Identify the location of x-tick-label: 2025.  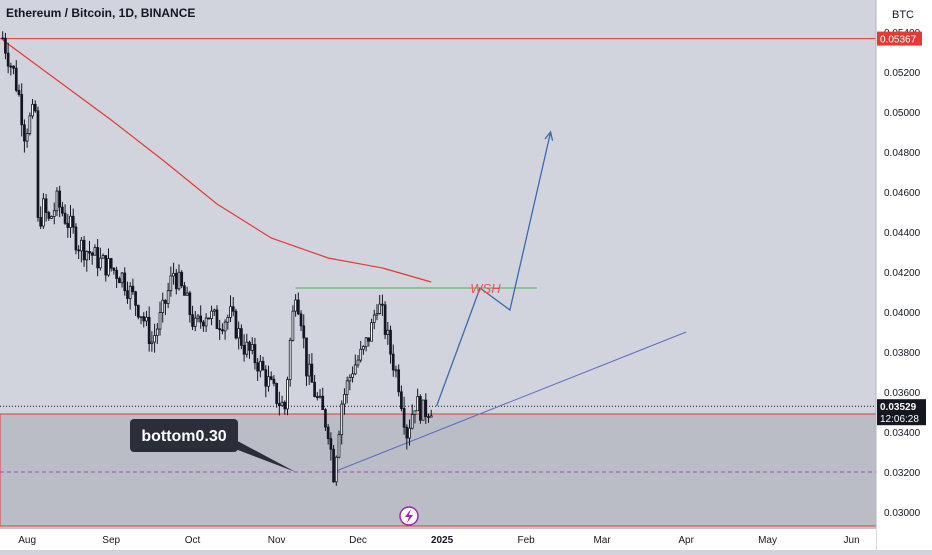
(442, 540).